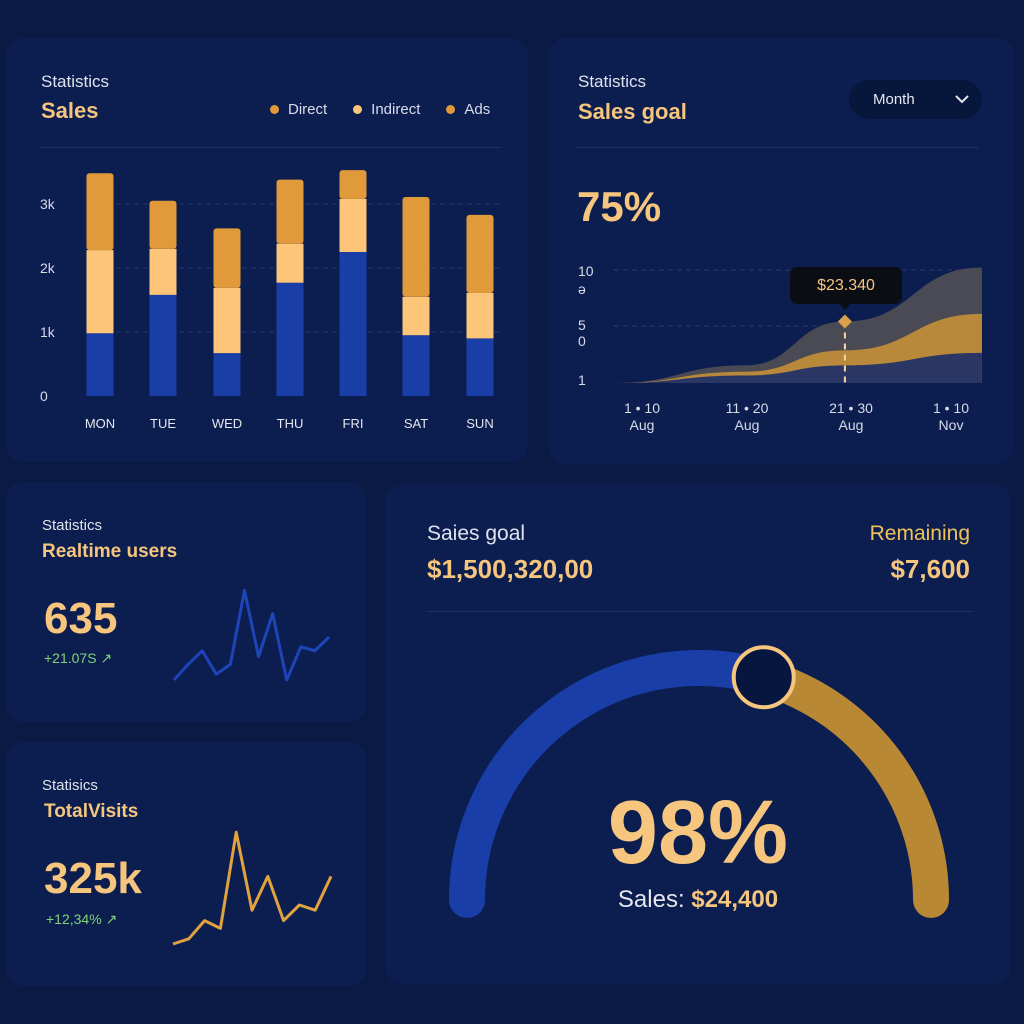 This screenshot has height=1024, width=1024. What do you see at coordinates (894, 99) in the screenshot?
I see `dropdown-value: Month` at bounding box center [894, 99].